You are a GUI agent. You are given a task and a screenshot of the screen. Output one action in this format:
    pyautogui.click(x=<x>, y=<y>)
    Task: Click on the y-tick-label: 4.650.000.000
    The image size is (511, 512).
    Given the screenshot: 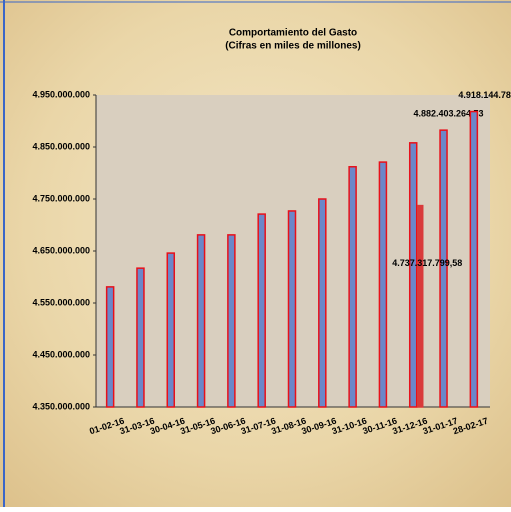 What is the action you would take?
    pyautogui.click(x=61, y=250)
    